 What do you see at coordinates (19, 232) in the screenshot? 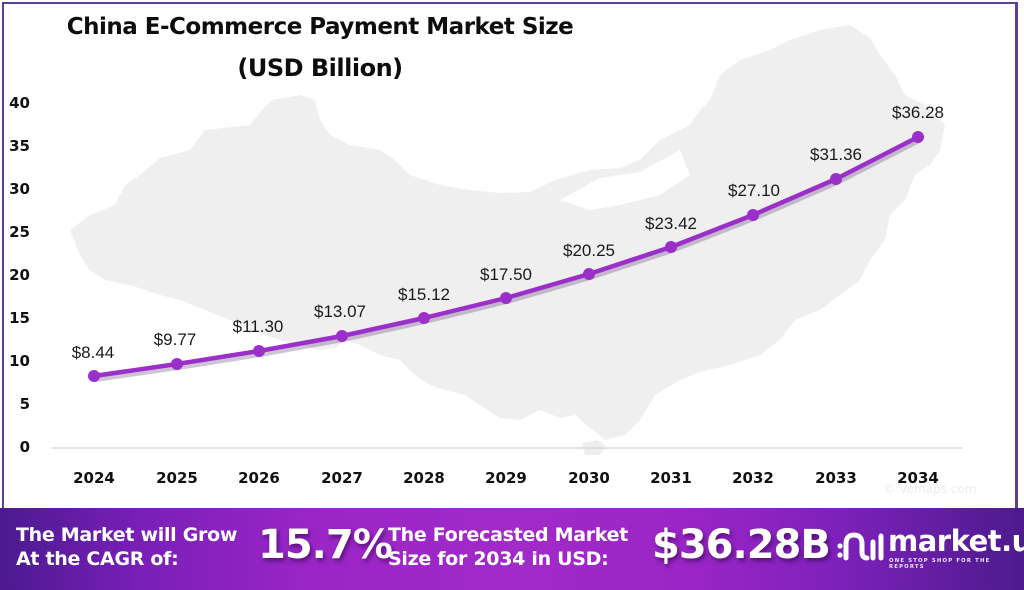
I see `y-tick: 25` at bounding box center [19, 232].